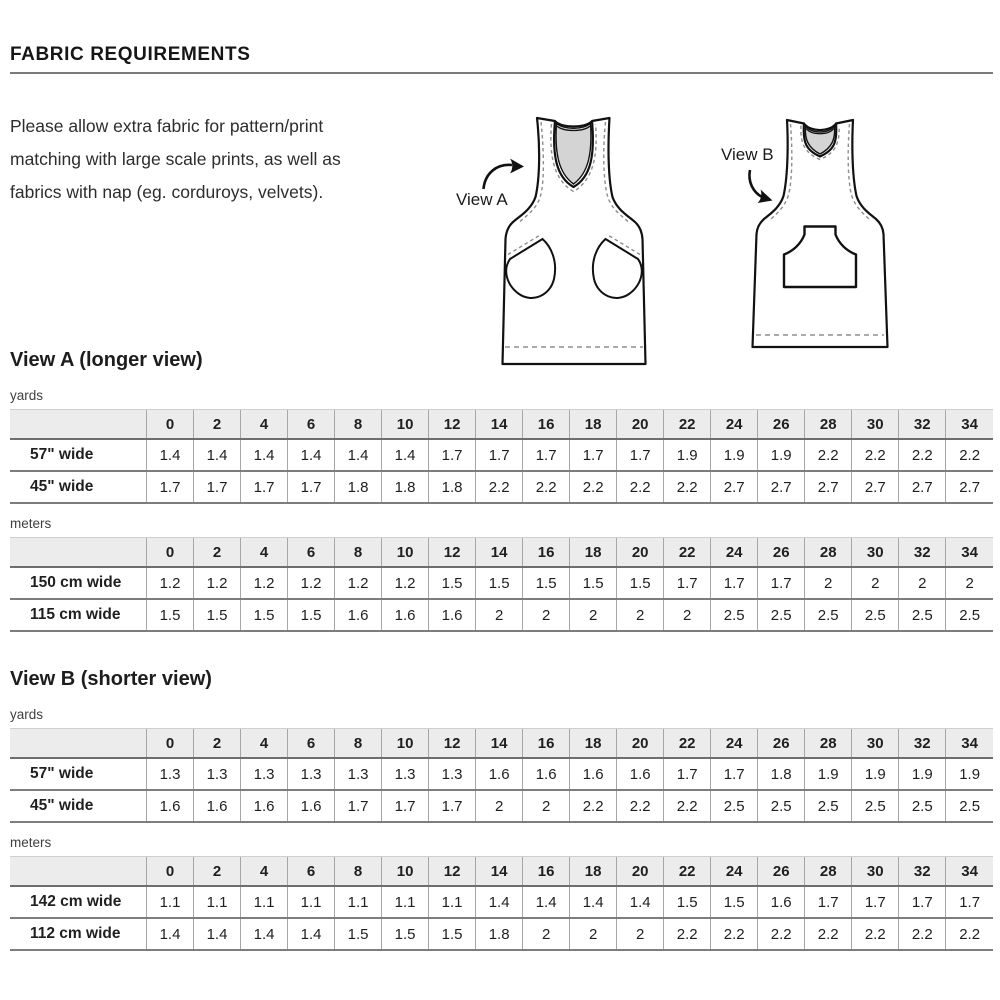 The image size is (1000, 1000). What do you see at coordinates (358, 743) in the screenshot?
I see `size-header-cell: 8` at bounding box center [358, 743].